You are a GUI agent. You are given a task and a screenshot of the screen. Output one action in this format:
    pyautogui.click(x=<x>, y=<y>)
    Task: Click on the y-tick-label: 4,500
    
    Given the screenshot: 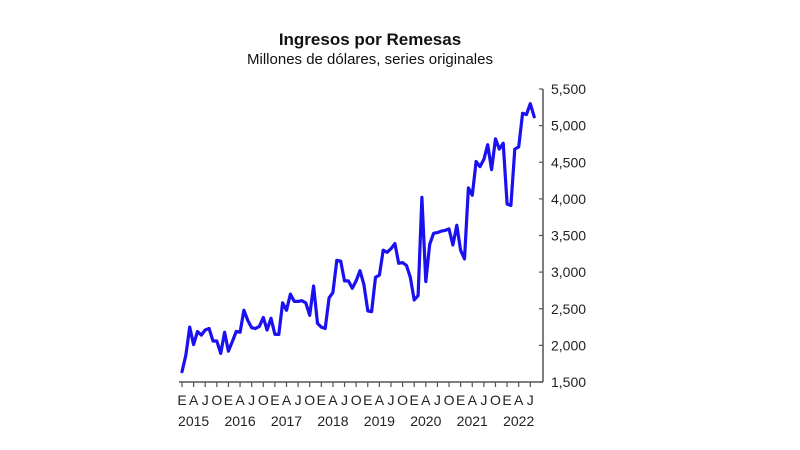 What is the action you would take?
    pyautogui.click(x=568, y=162)
    